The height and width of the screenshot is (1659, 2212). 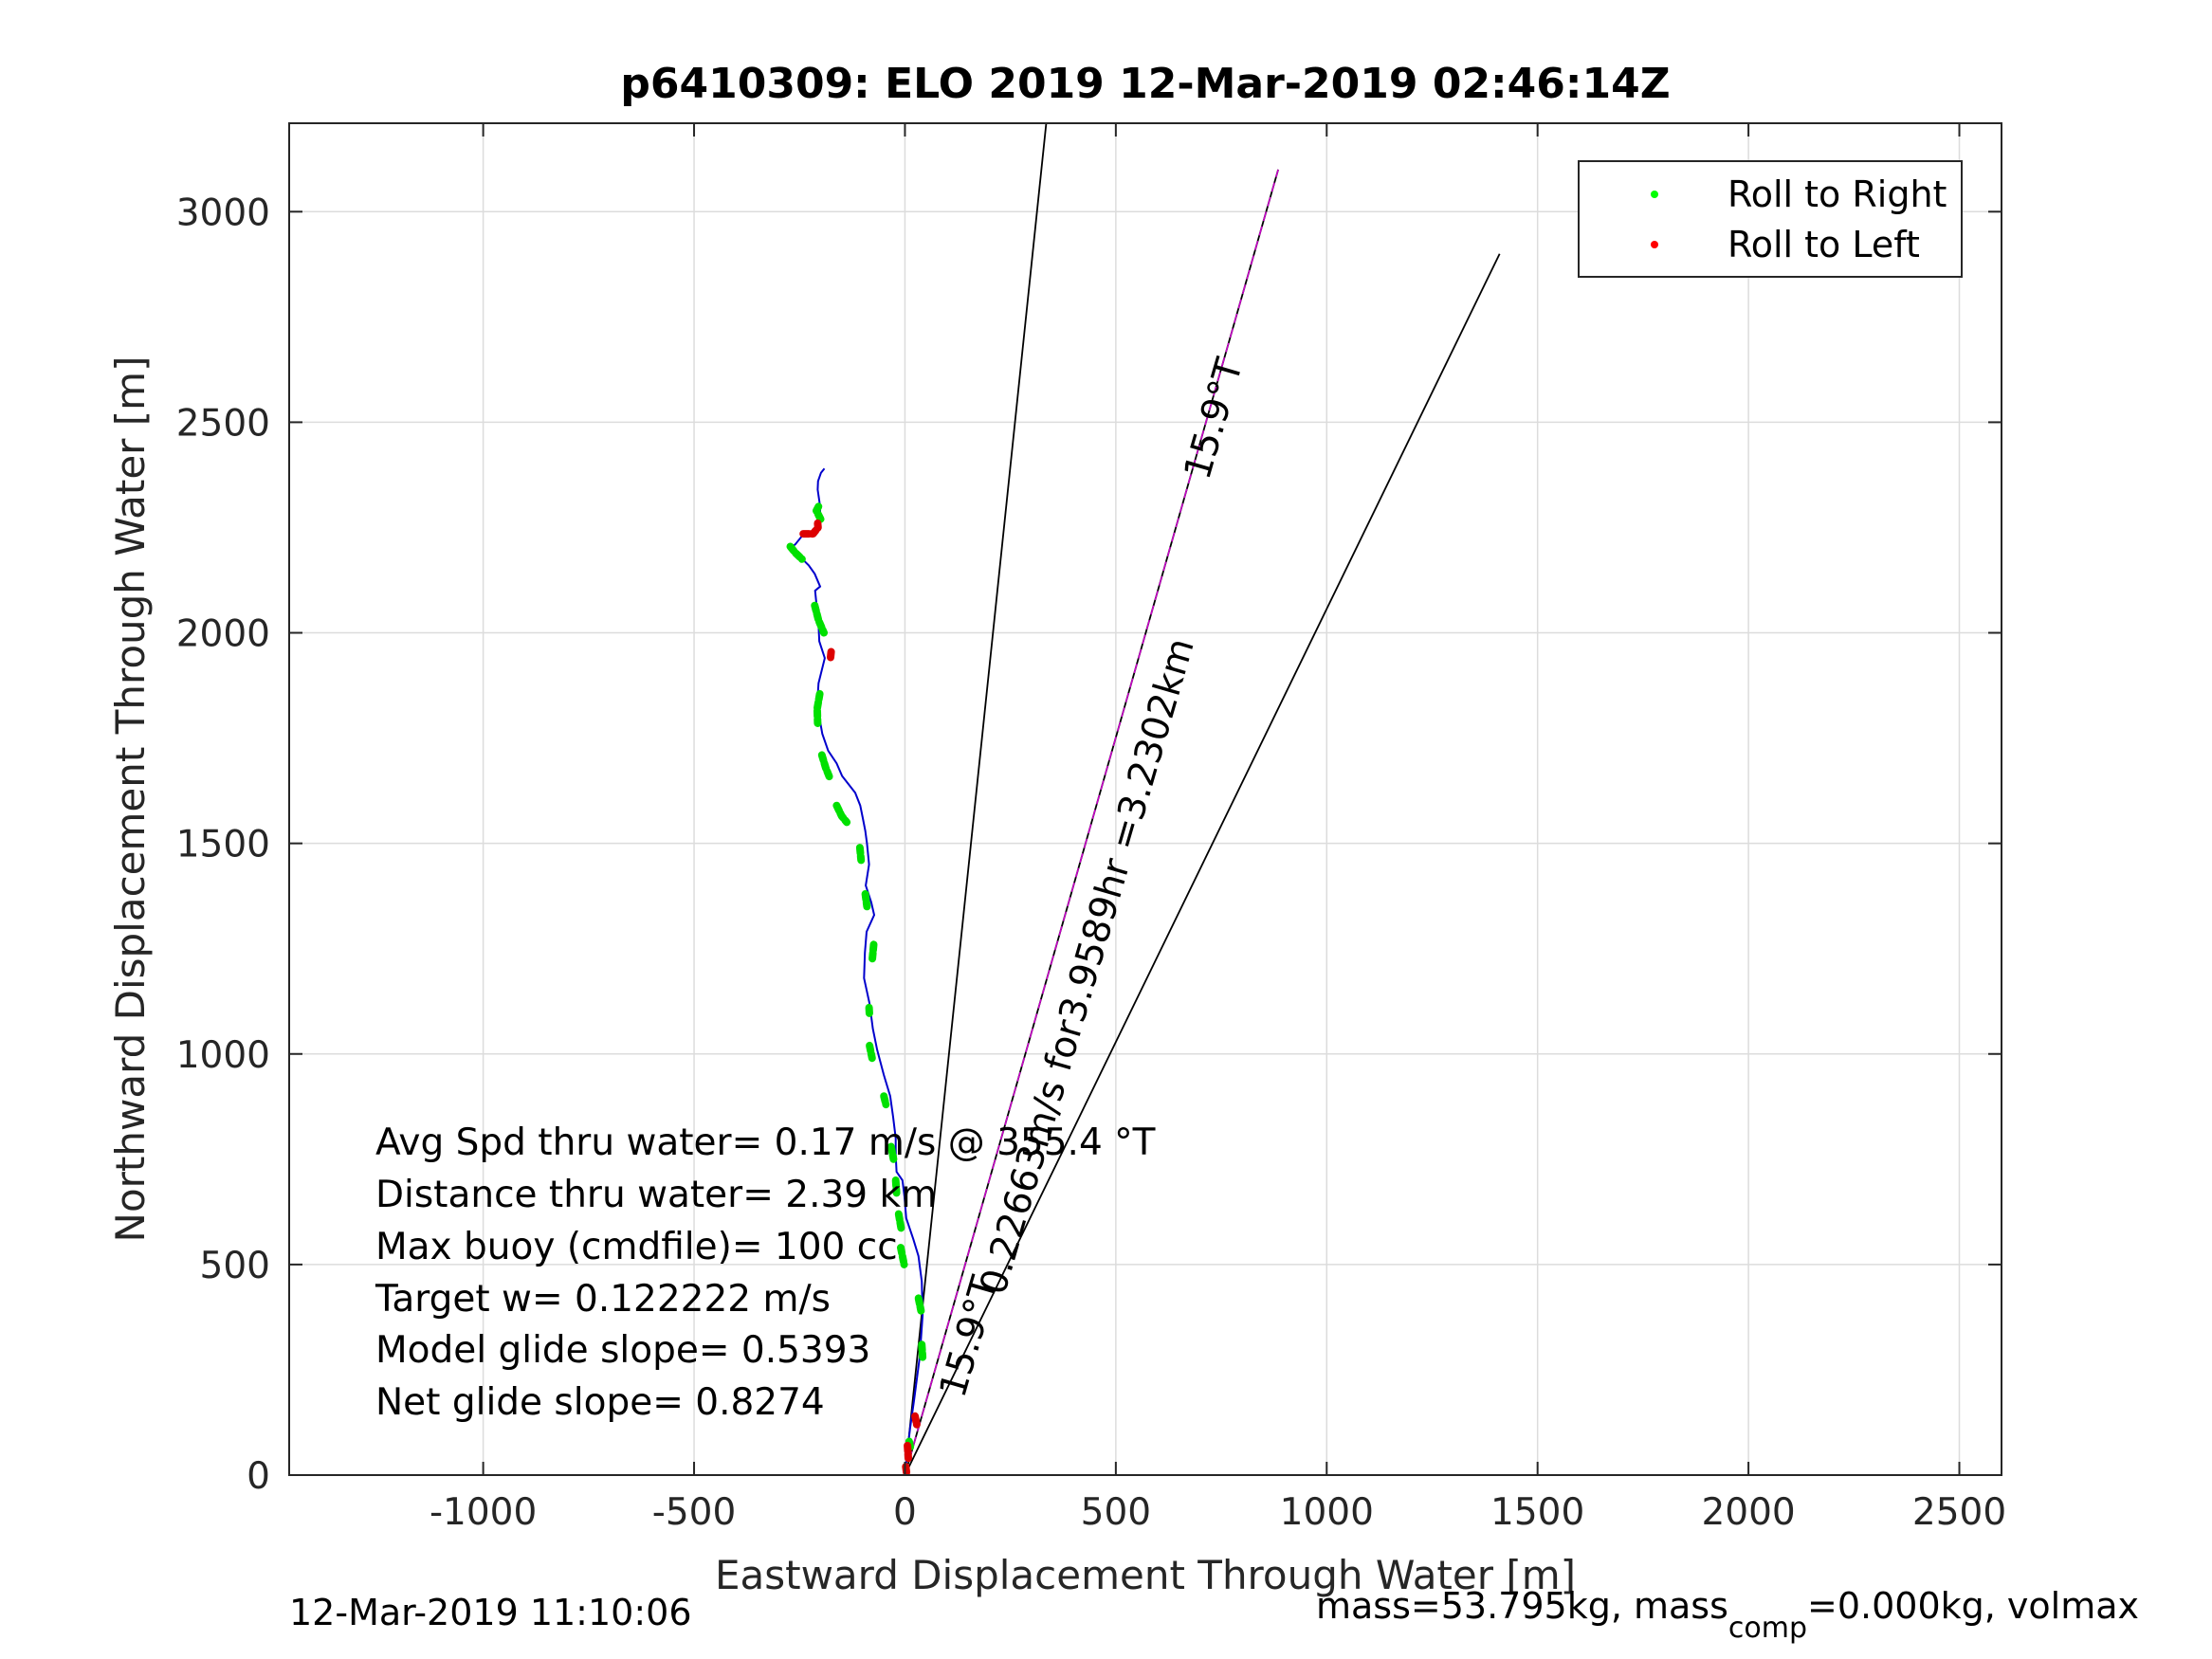 What do you see at coordinates (1145, 84) in the screenshot?
I see `chart-title: p6410309: ELO 2019 12-Mar-2019 02:46:14Z` at bounding box center [1145, 84].